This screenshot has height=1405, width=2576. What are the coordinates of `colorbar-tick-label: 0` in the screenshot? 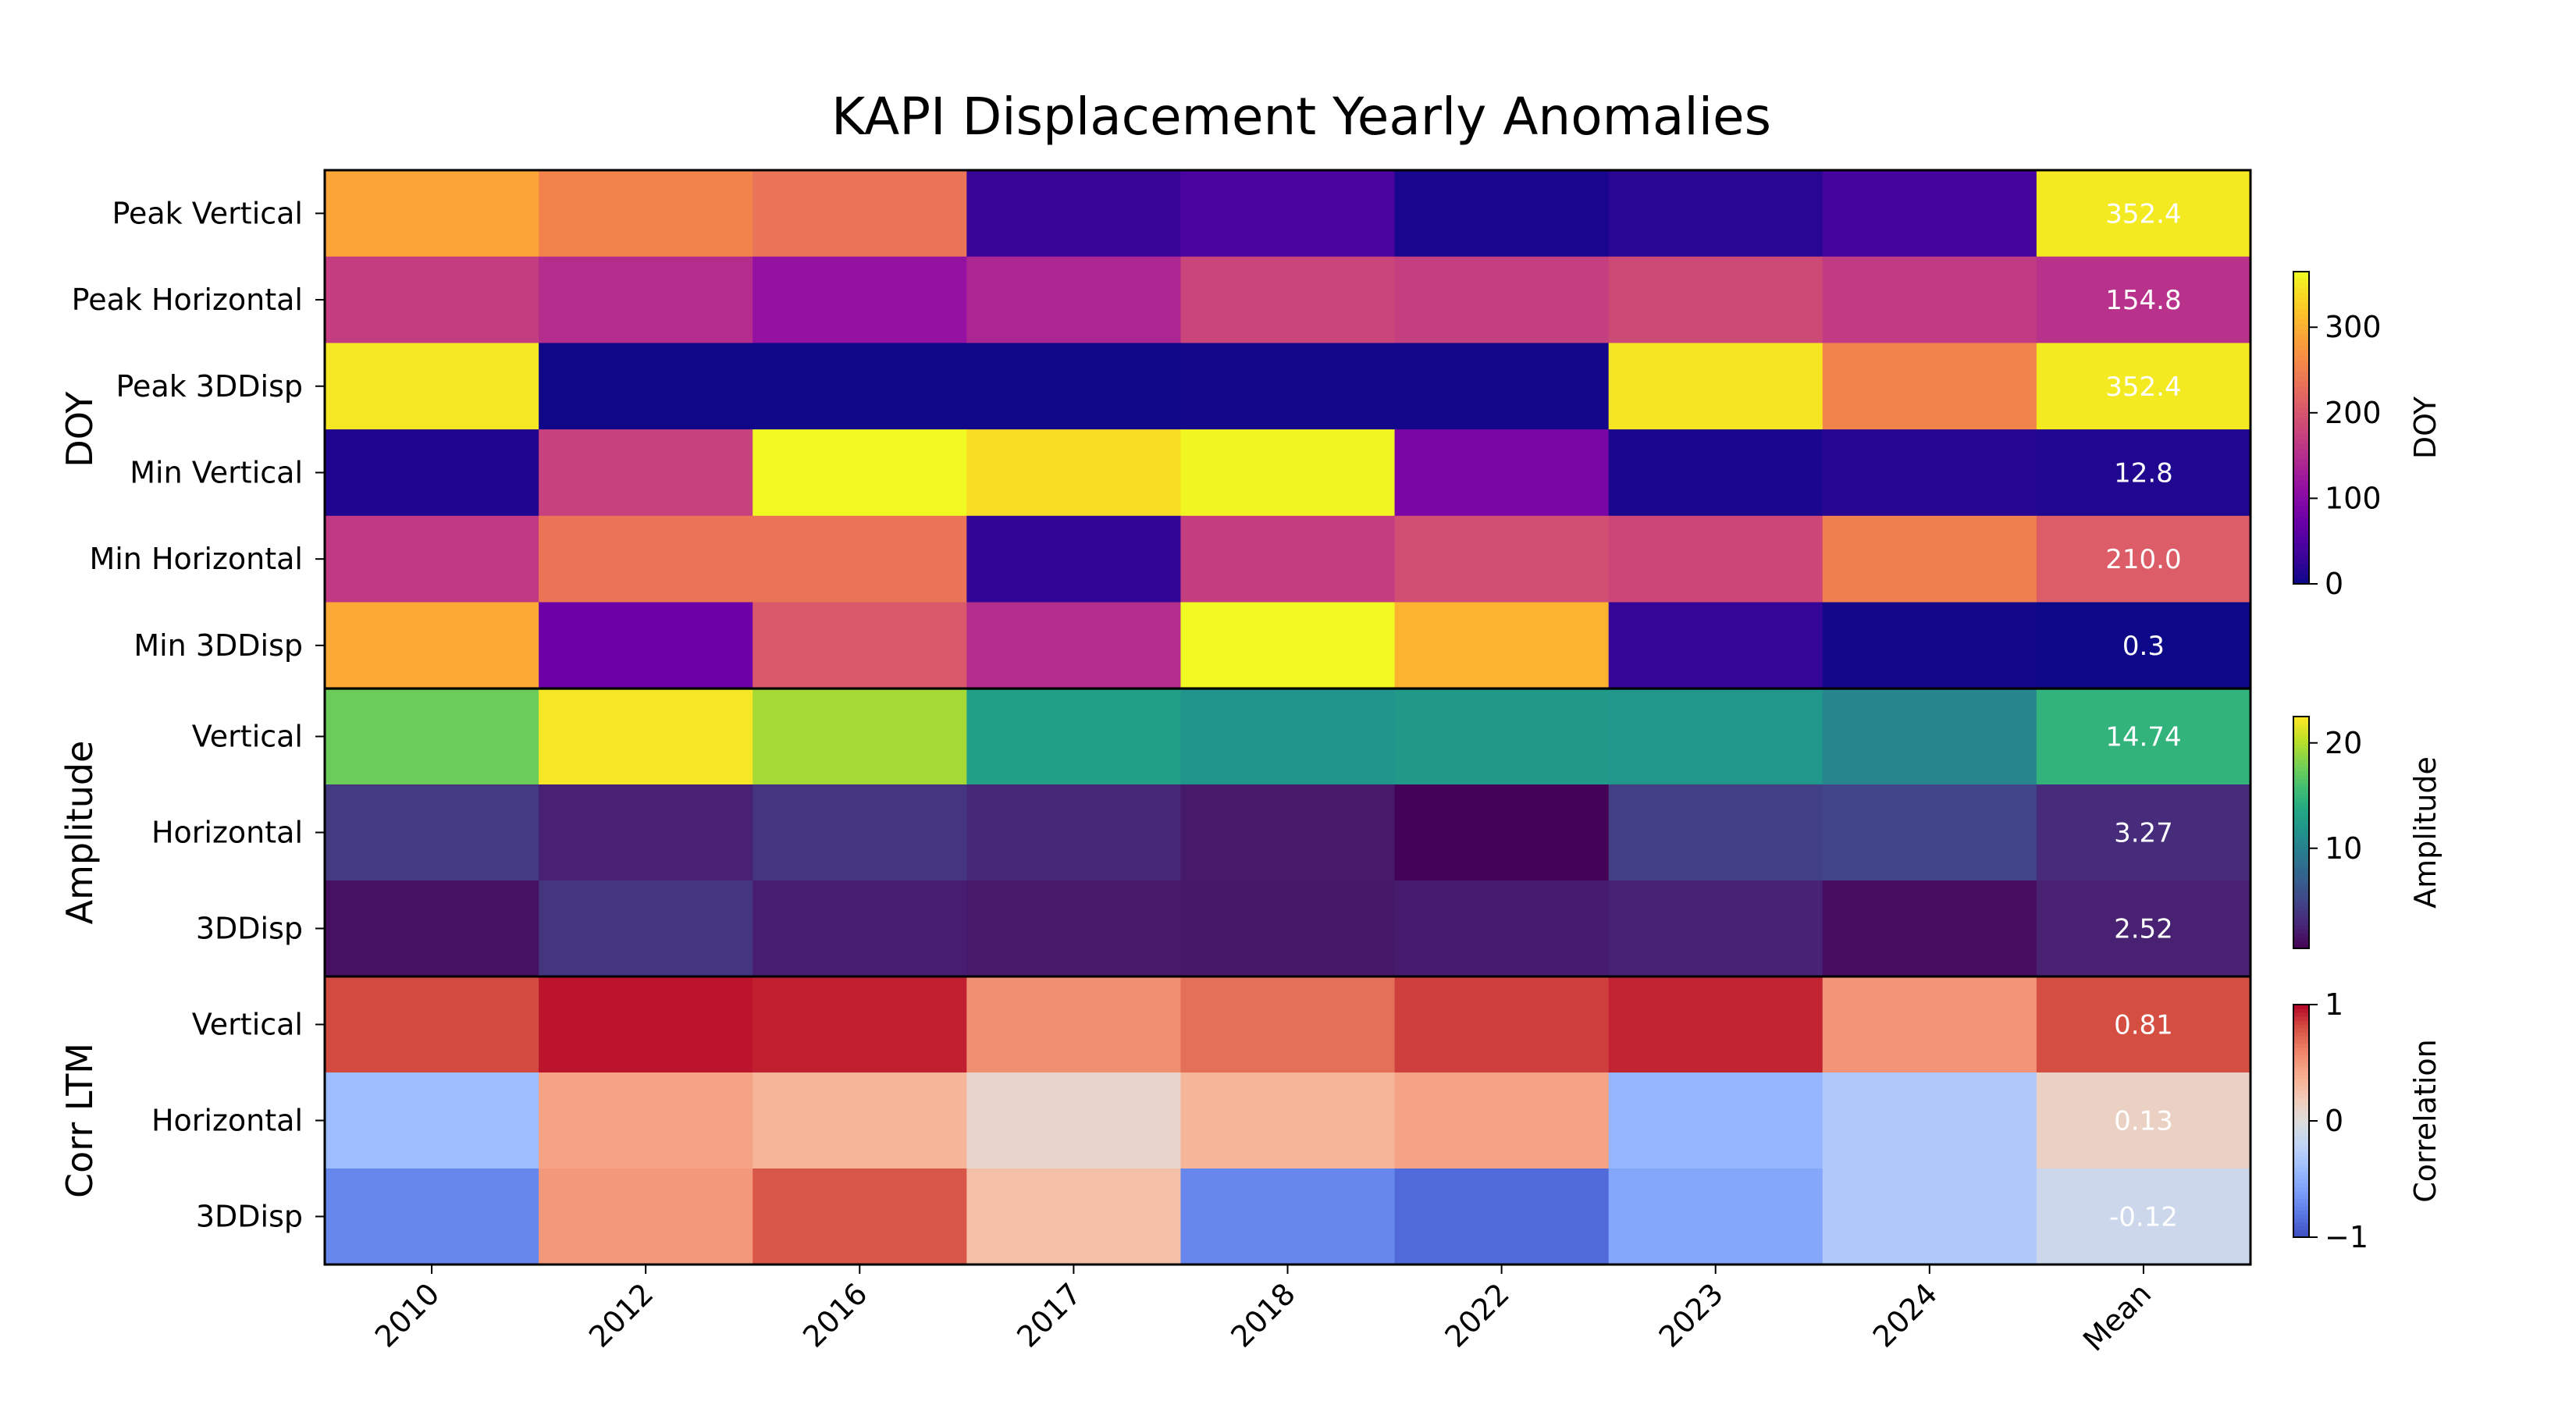 It's located at (2334, 584).